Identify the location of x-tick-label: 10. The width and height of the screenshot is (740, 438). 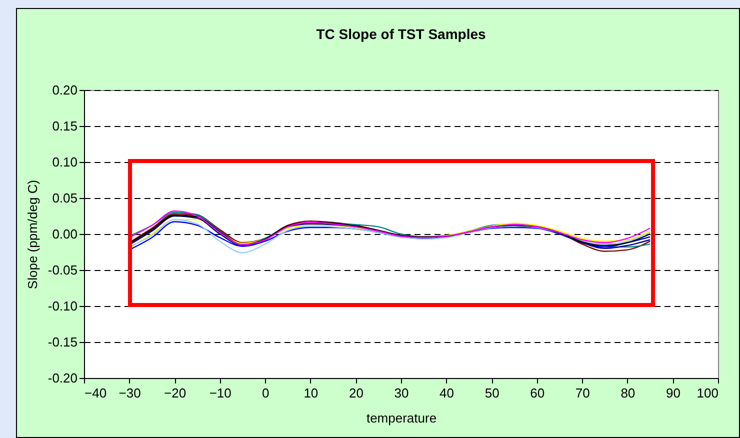
(311, 393).